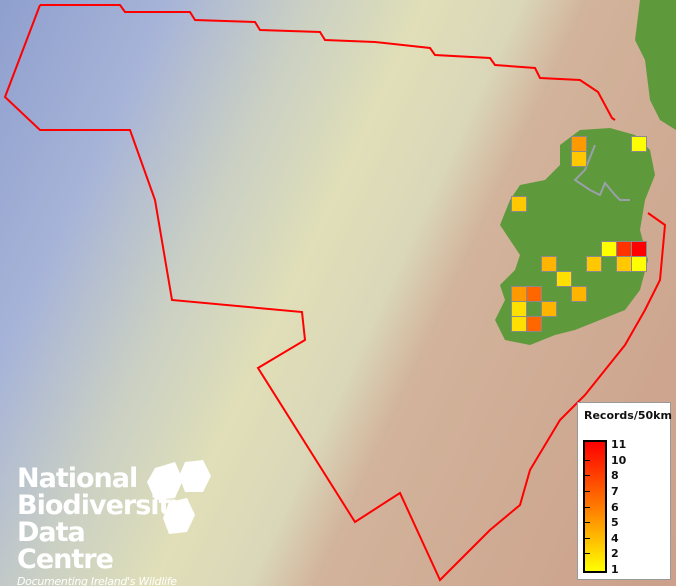  I want to click on legend-label: 5, so click(615, 523).